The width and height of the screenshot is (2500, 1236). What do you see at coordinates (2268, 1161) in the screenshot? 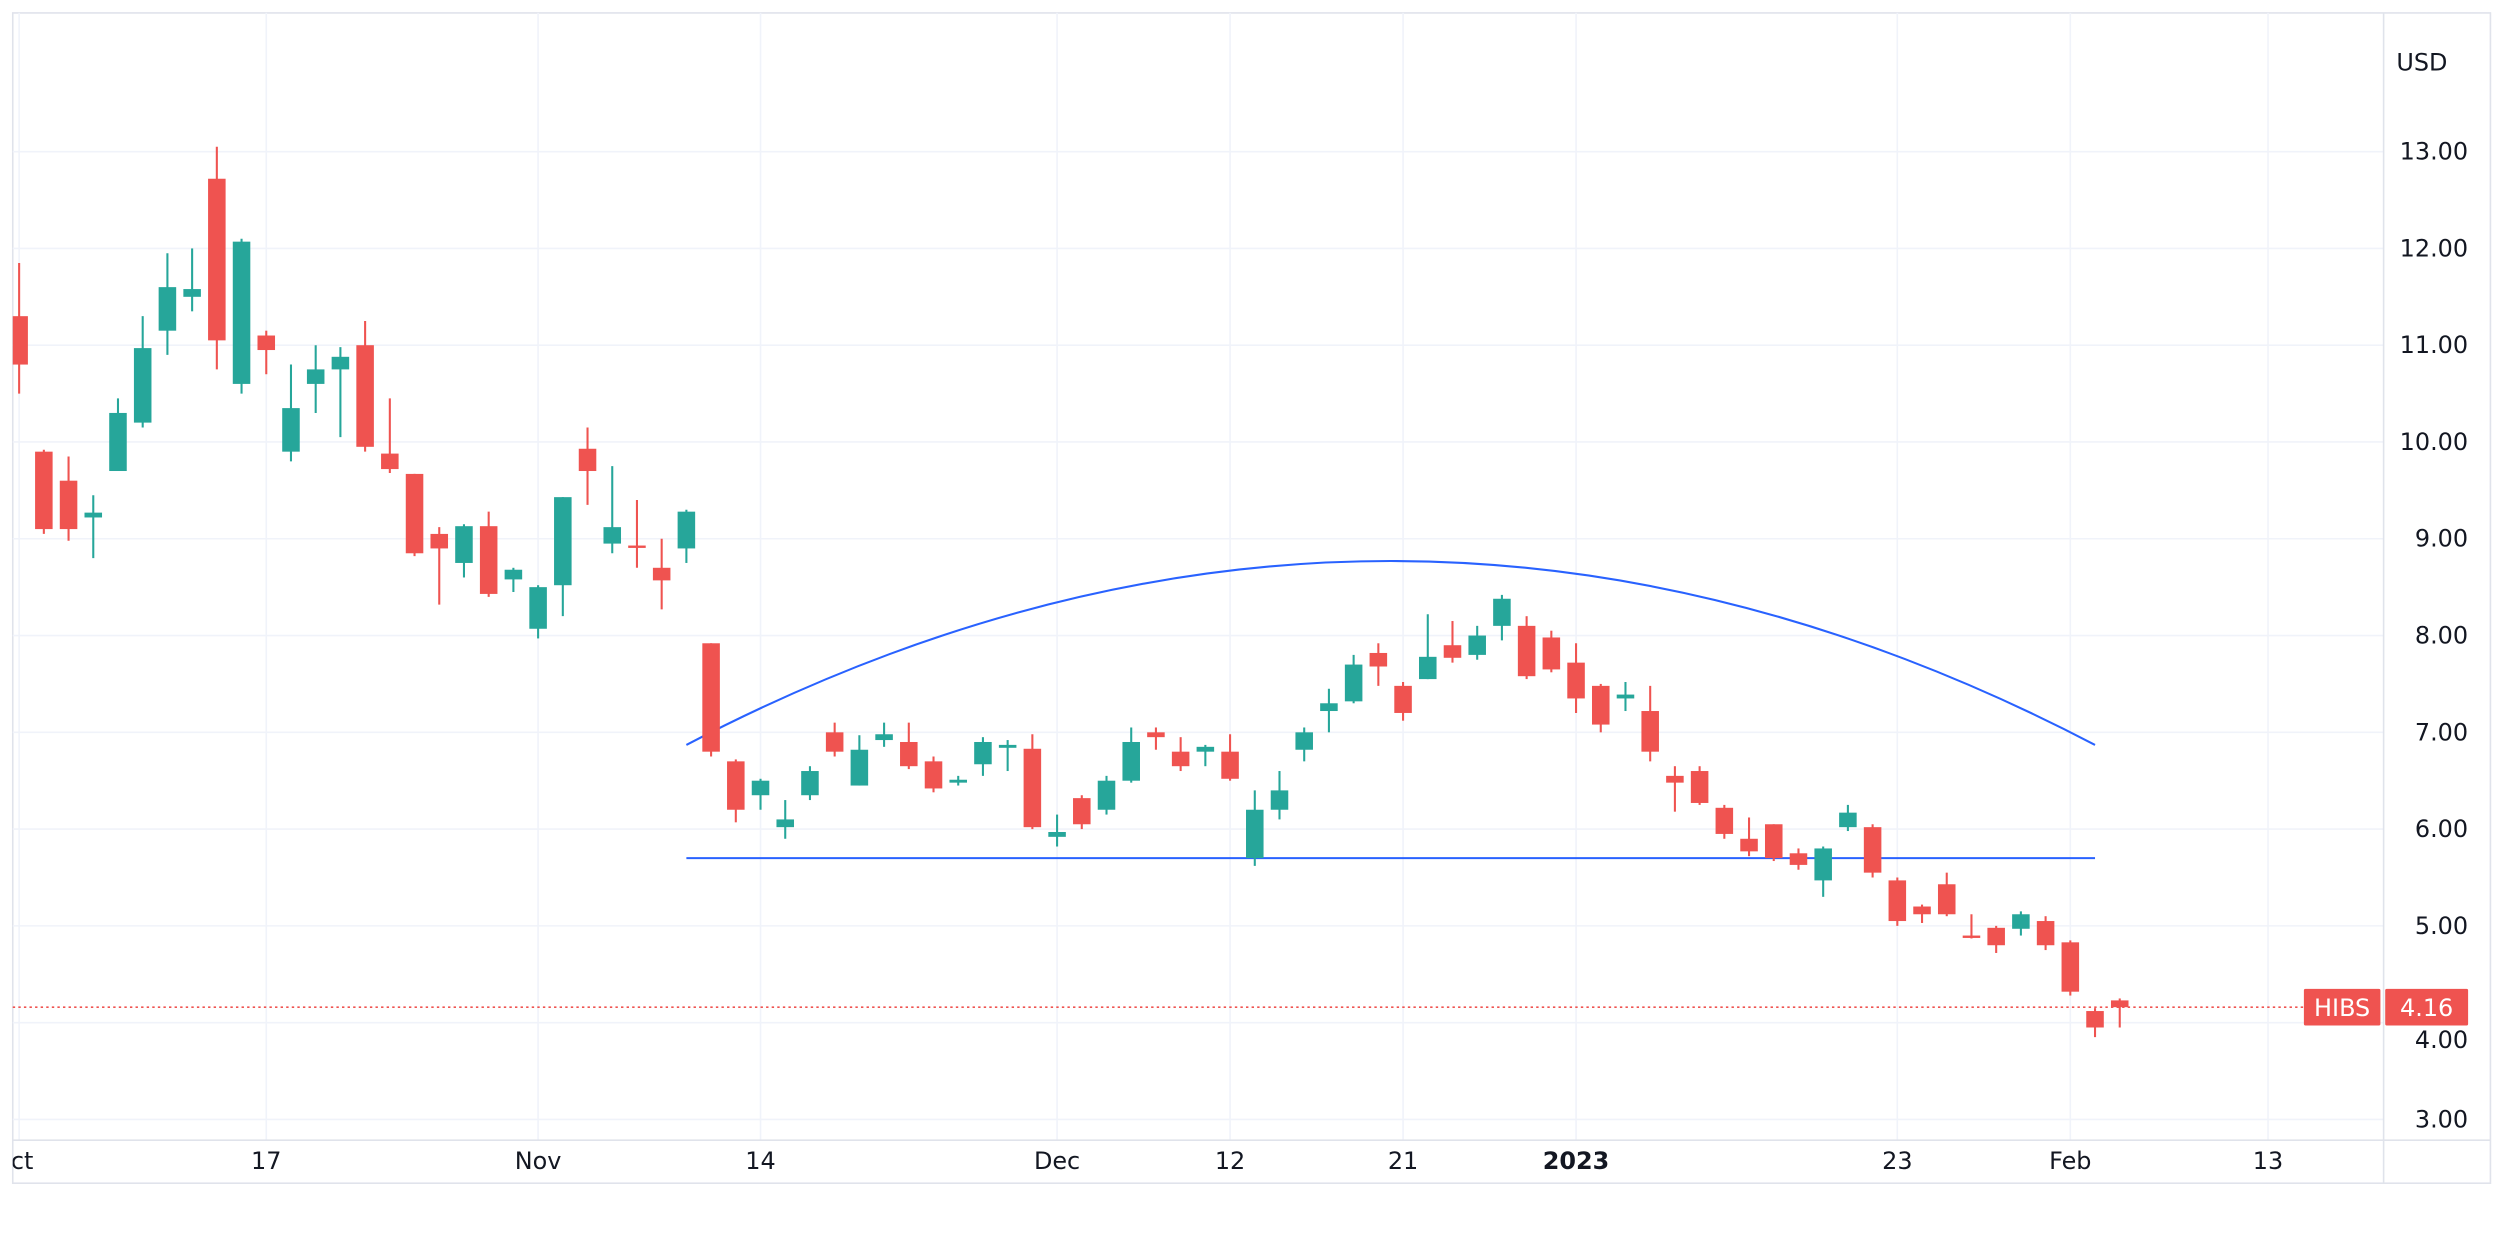
I see `time-tick-label: 13` at bounding box center [2268, 1161].